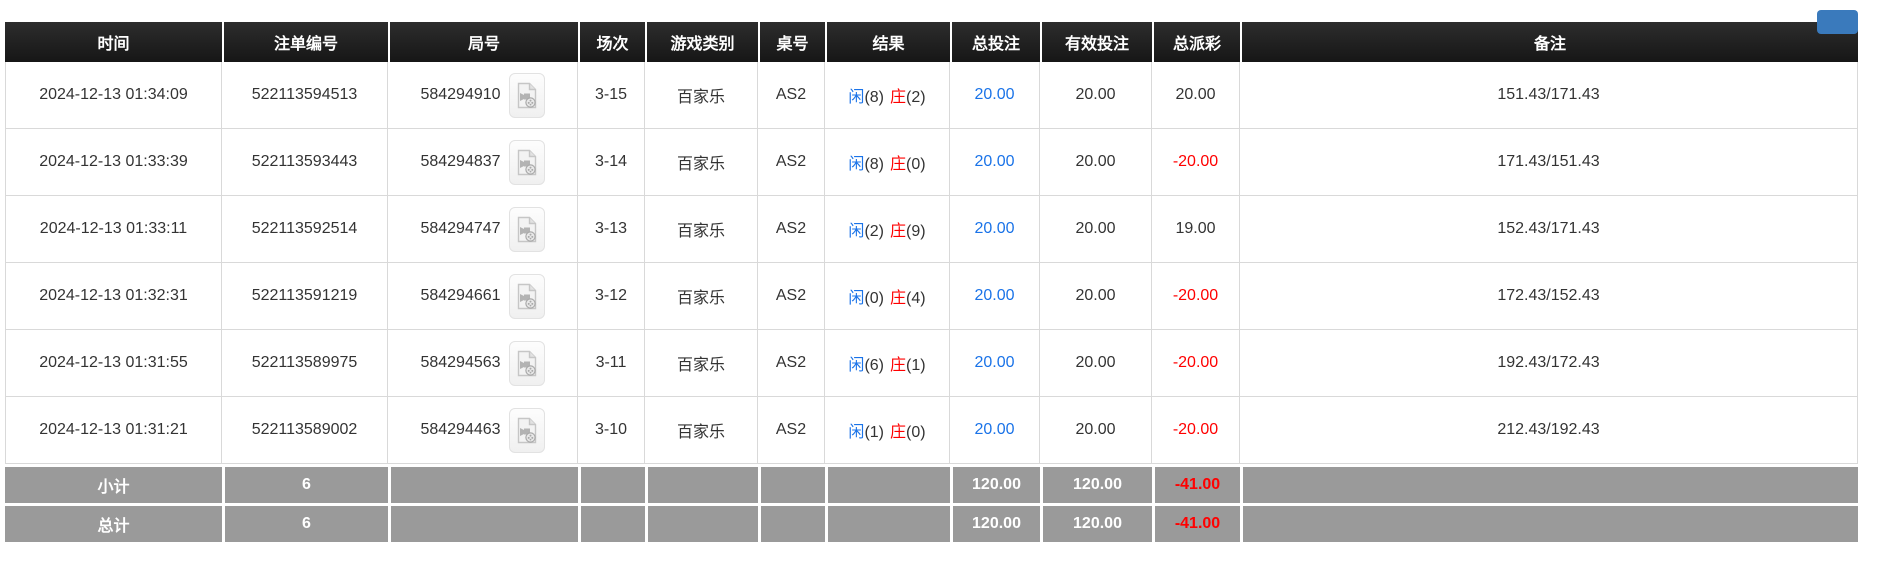  I want to click on subtotal-remark, so click(1549, 483).